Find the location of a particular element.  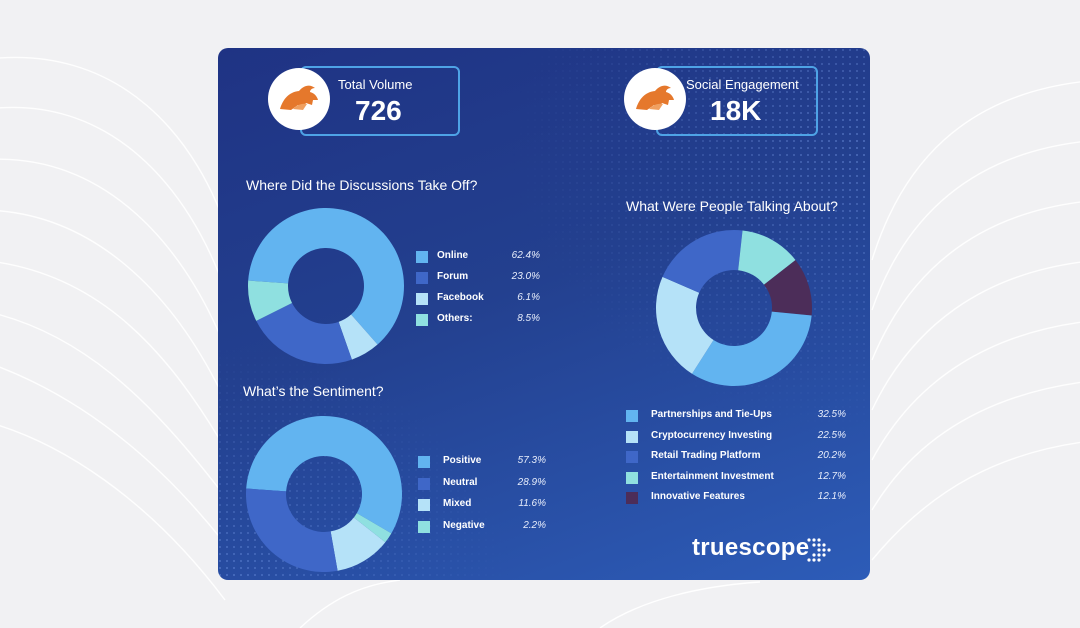

legend-label: Negative is located at coordinates (464, 525).